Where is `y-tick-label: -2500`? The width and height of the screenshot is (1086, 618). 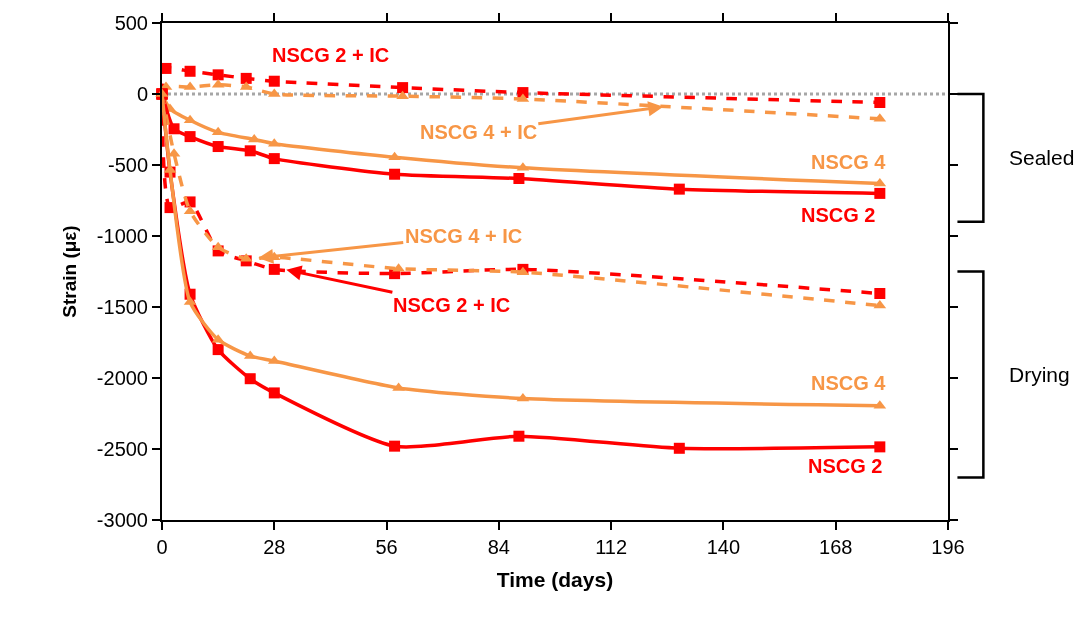 y-tick-label: -2500 is located at coordinates (122, 449).